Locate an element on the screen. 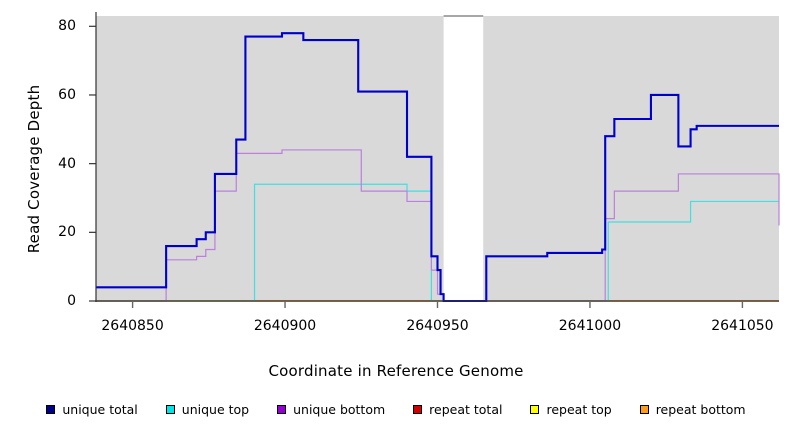 This screenshot has width=792, height=432. y-axis-title: Read Coverage Depth is located at coordinates (34, 169).